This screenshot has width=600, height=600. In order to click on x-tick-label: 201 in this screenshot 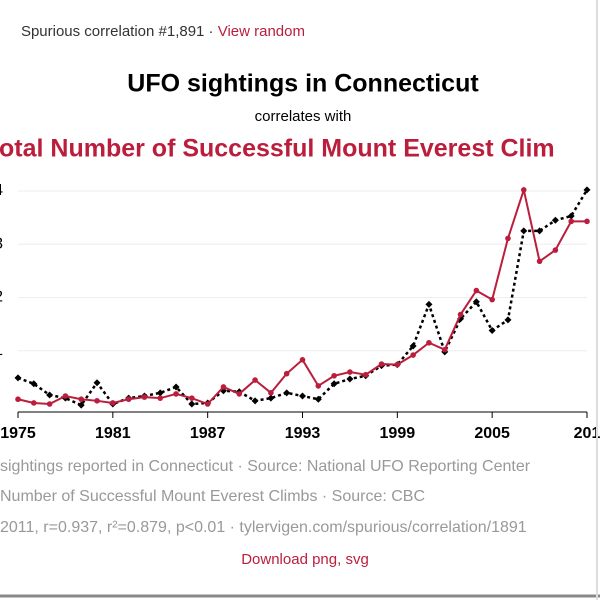, I will do `click(587, 433)`.